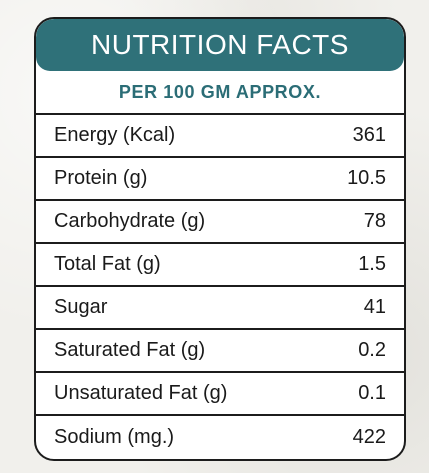  Describe the element at coordinates (374, 221) in the screenshot. I see `row-value: 78` at that location.